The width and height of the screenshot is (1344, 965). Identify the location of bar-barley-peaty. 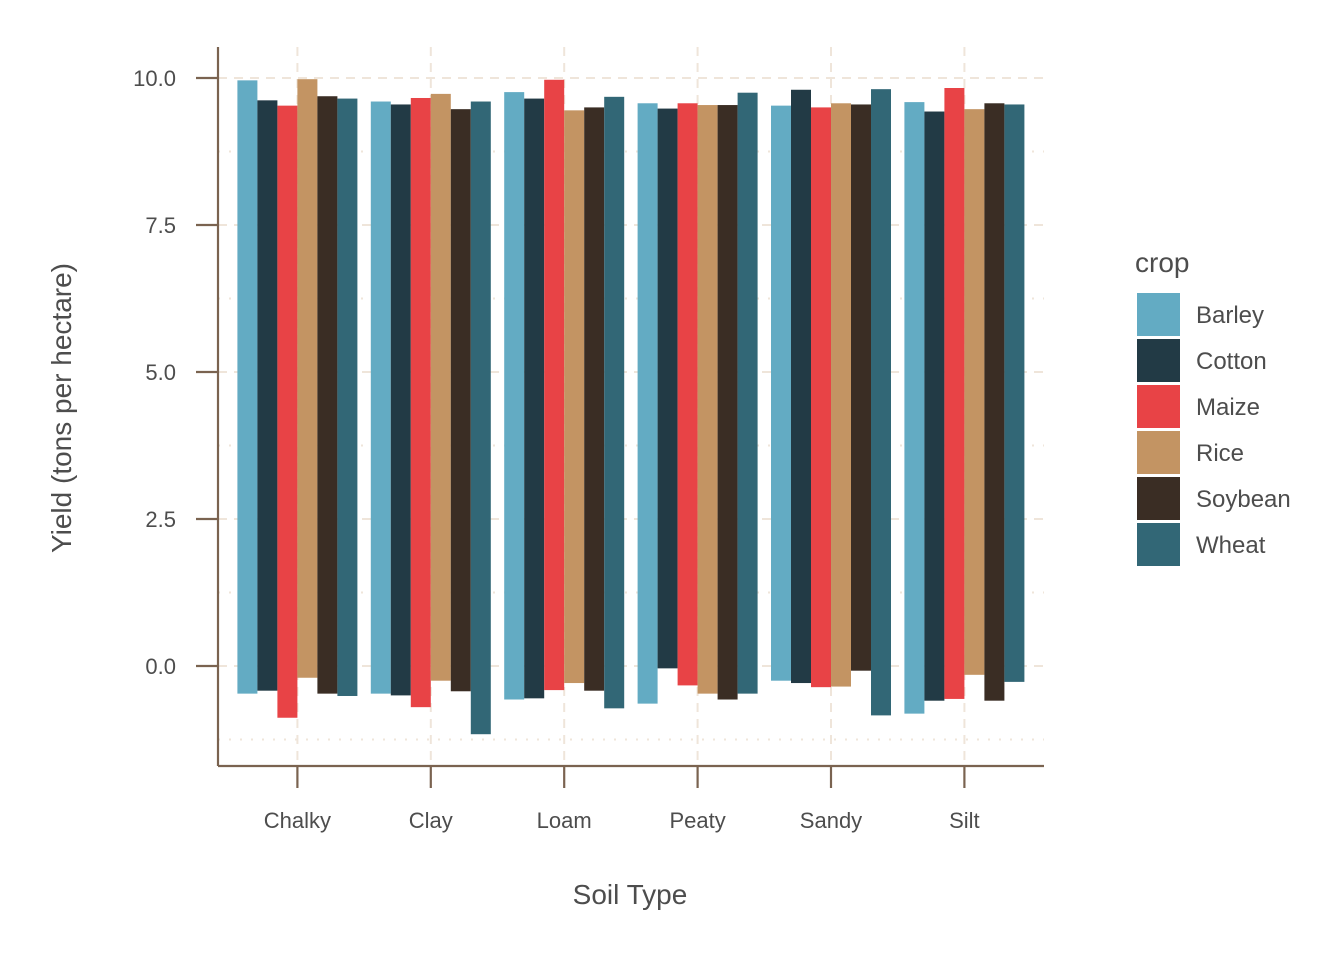
(647, 403).